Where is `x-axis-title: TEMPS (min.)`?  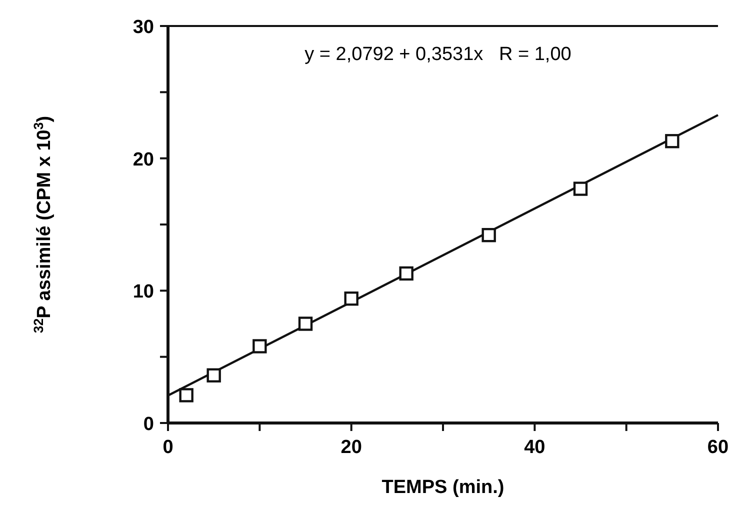 x-axis-title: TEMPS (min.) is located at coordinates (443, 487).